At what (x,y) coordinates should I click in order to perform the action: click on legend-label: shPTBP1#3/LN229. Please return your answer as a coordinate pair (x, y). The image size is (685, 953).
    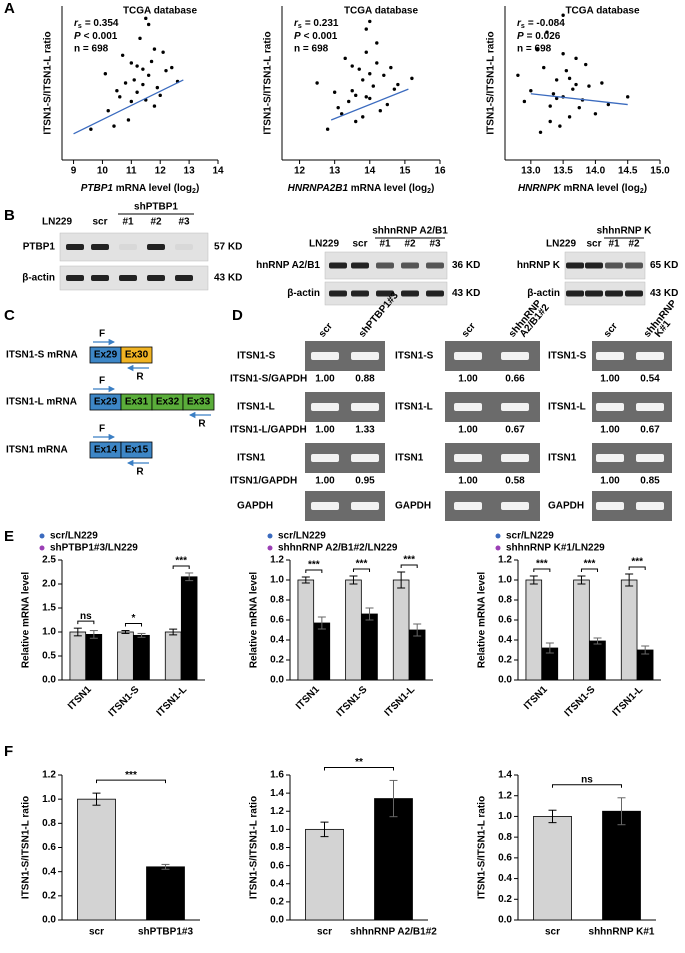
    Looking at the image, I should click on (94, 548).